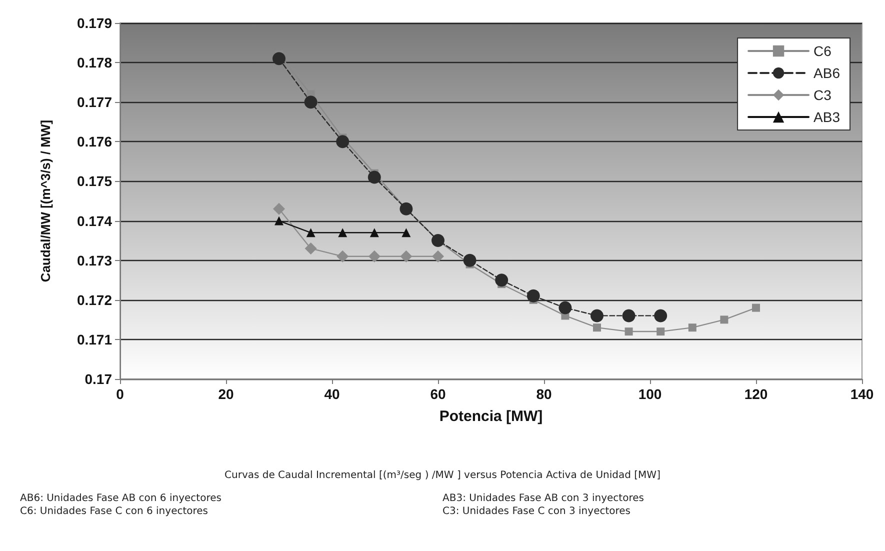 The image size is (885, 551). Describe the element at coordinates (823, 95) in the screenshot. I see `legend-label: C3` at that location.